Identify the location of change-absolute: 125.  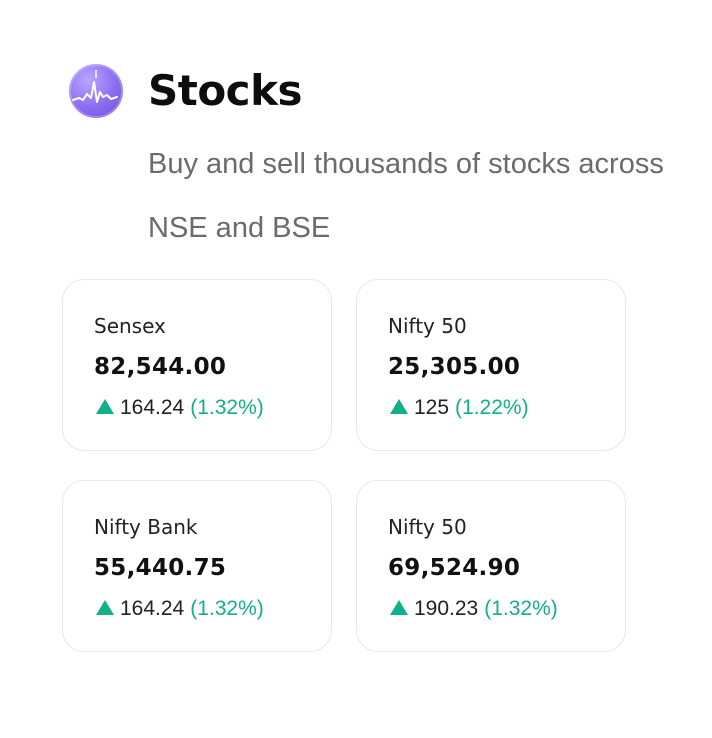
(432, 407).